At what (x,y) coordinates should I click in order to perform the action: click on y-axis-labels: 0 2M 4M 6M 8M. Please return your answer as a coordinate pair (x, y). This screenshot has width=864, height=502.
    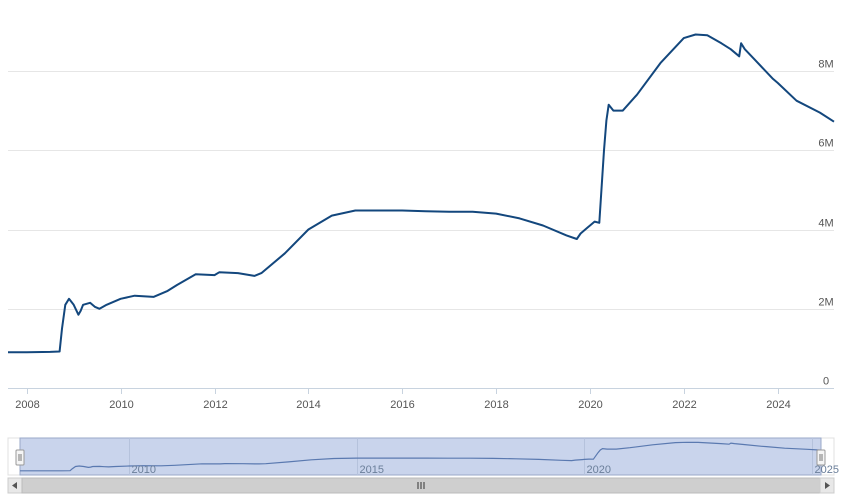
    Looking at the image, I should click on (825, 223).